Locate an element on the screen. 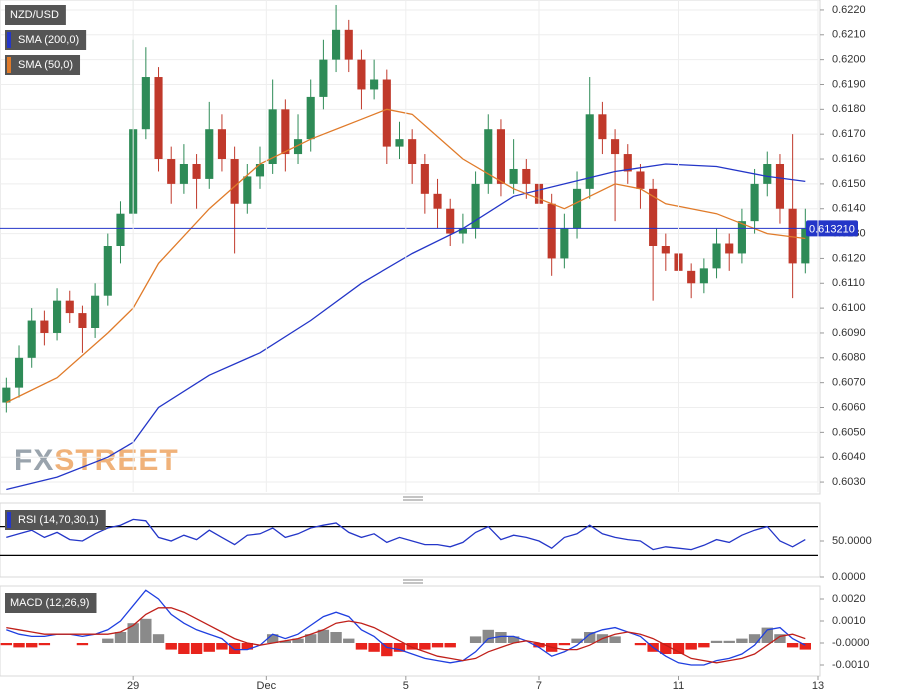 The width and height of the screenshot is (898, 697). y-tick-label: 0.6040 is located at coordinates (849, 457).